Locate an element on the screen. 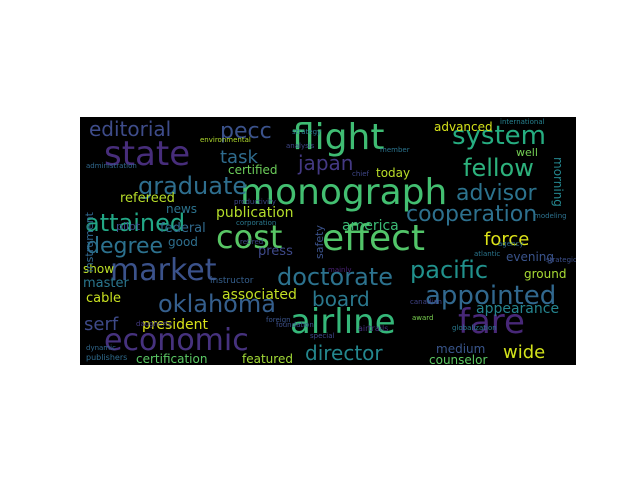 The image size is (640, 480). word: wide is located at coordinates (524, 352).